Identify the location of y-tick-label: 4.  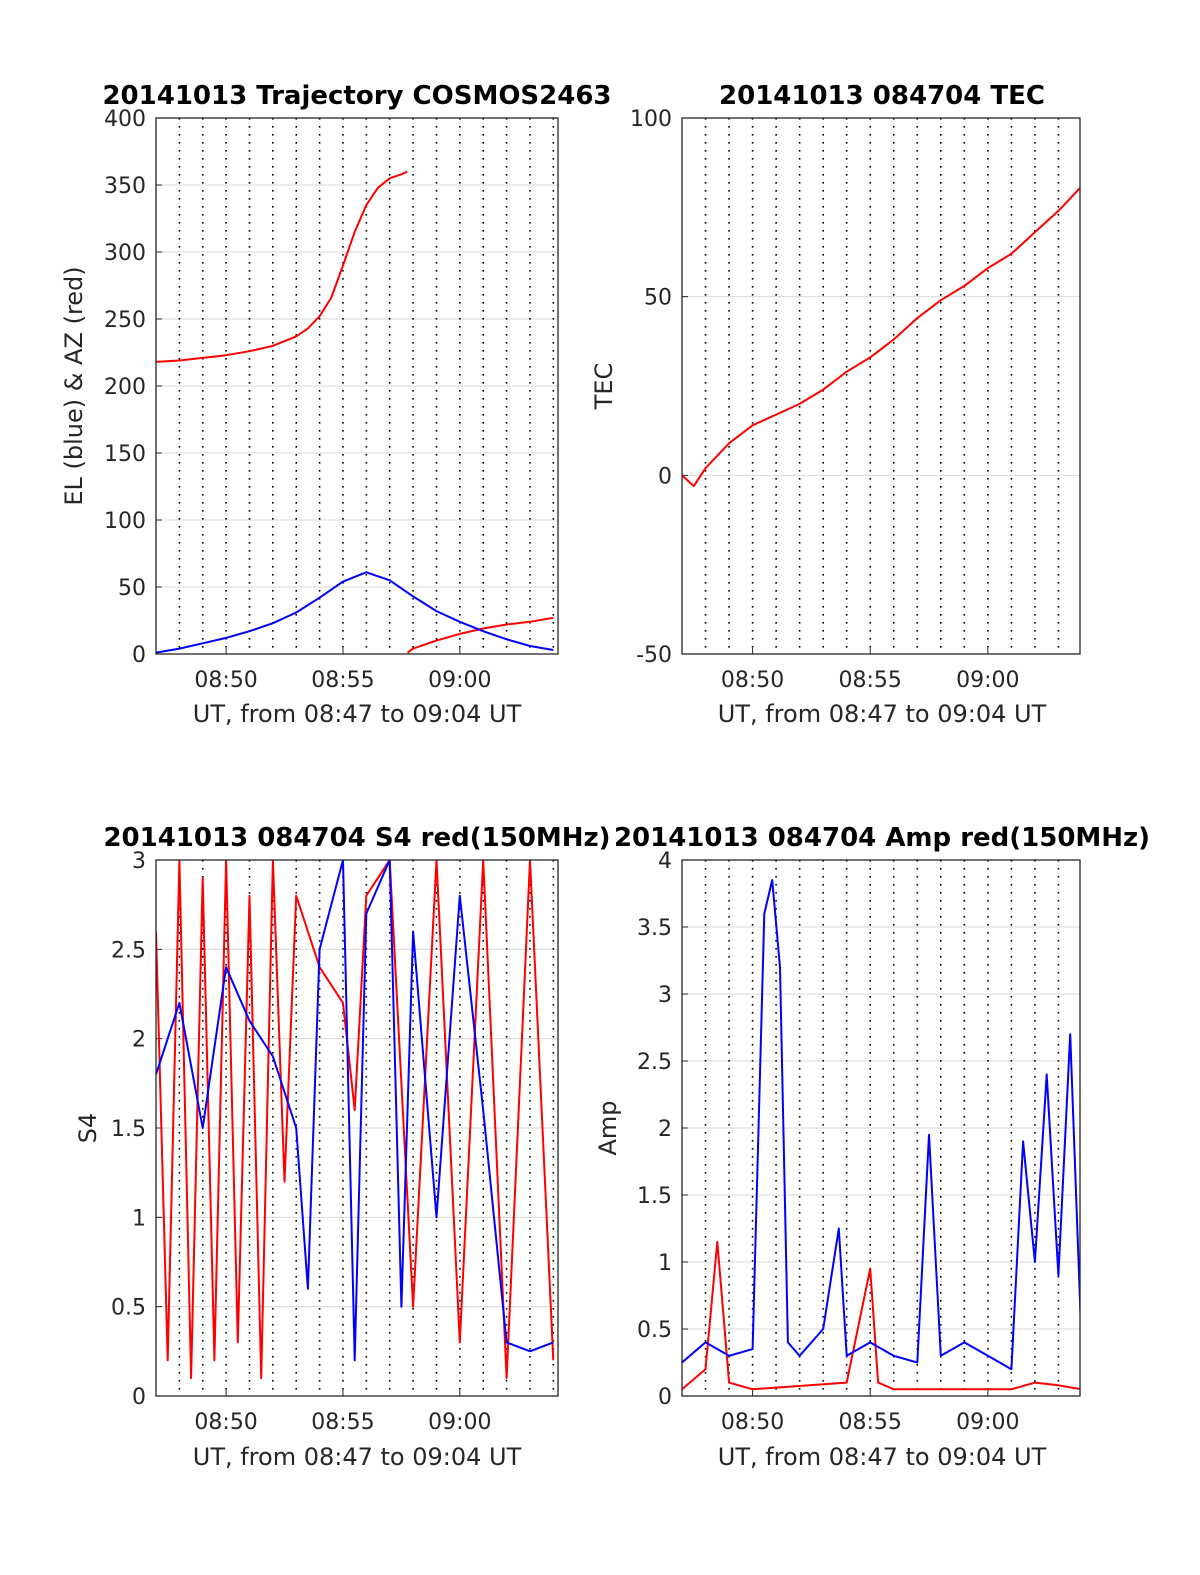
(665, 861).